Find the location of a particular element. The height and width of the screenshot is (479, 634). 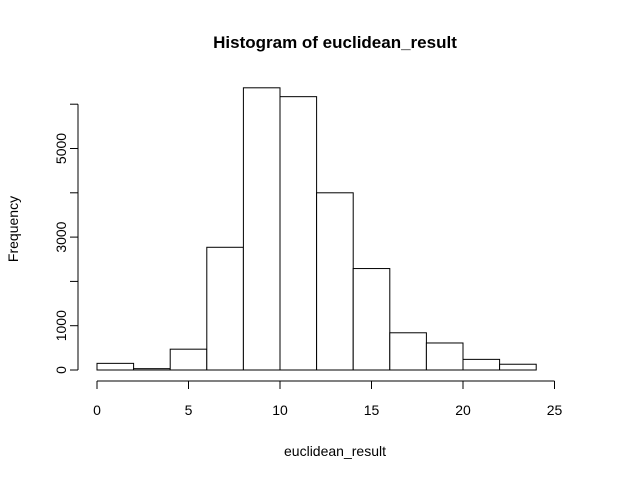

x-tick-label-10: 10 is located at coordinates (280, 410).